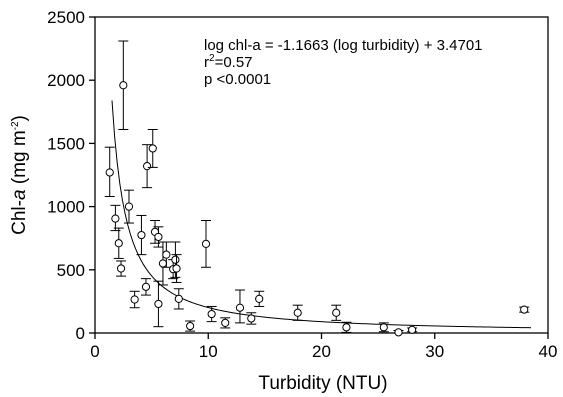 This screenshot has width=563, height=397. I want to click on y-tick-label: 0, so click(80, 333).